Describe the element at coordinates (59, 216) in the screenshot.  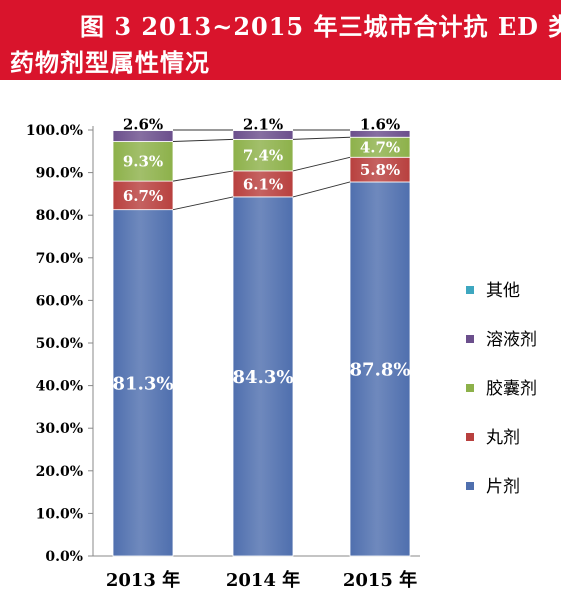
I see `y-tick-label: 80.0%` at that location.